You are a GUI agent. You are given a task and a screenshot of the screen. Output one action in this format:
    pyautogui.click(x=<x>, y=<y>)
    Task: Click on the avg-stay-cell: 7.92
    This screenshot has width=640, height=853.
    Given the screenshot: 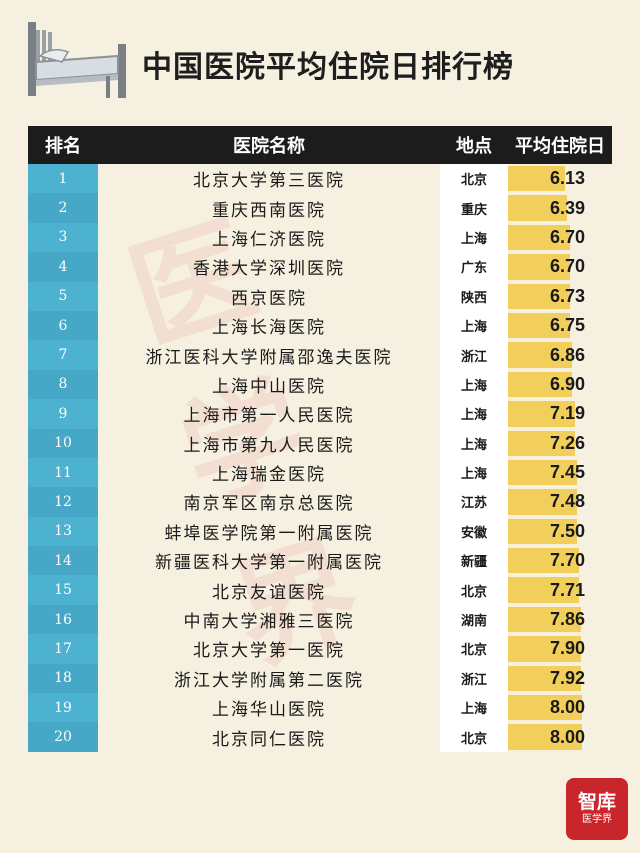 What is the action you would take?
    pyautogui.click(x=560, y=678)
    